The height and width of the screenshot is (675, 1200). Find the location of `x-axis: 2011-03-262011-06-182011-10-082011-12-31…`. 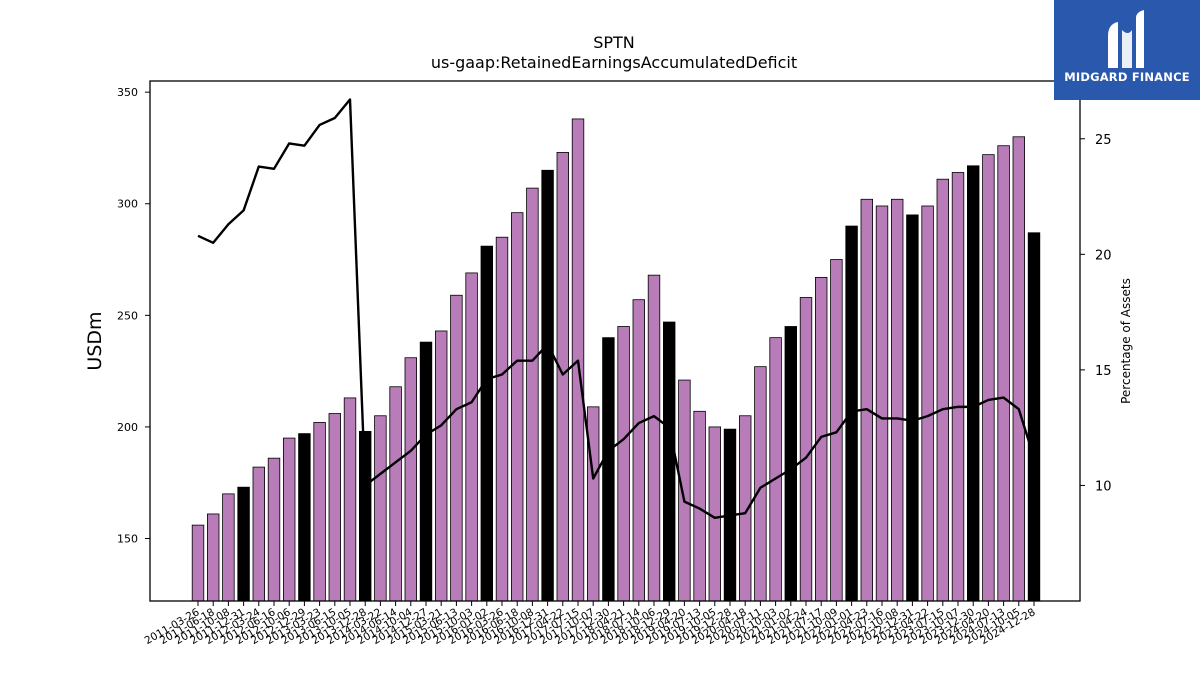

x-axis: 2011-03-262011-06-182011-10-082011-12-31… is located at coordinates (590, 624).